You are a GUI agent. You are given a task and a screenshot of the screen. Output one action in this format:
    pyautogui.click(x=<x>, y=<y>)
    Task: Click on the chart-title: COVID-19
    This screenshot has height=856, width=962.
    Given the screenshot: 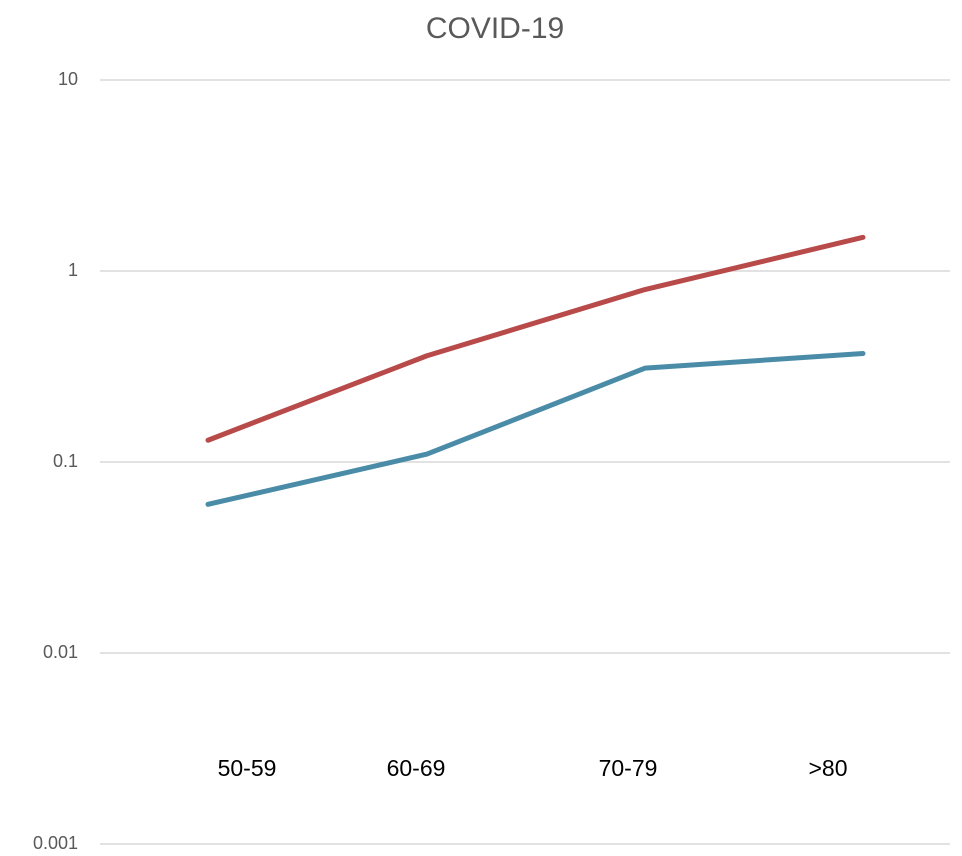 What is the action you would take?
    pyautogui.click(x=495, y=28)
    